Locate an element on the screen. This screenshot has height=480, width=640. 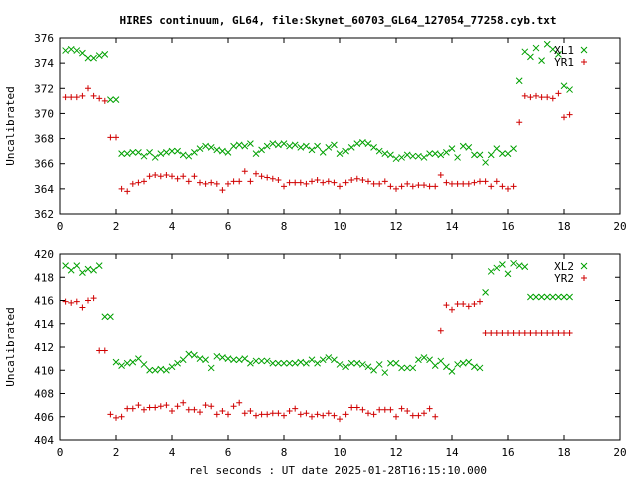
x-tick-label: 6 is located at coordinates (228, 226).